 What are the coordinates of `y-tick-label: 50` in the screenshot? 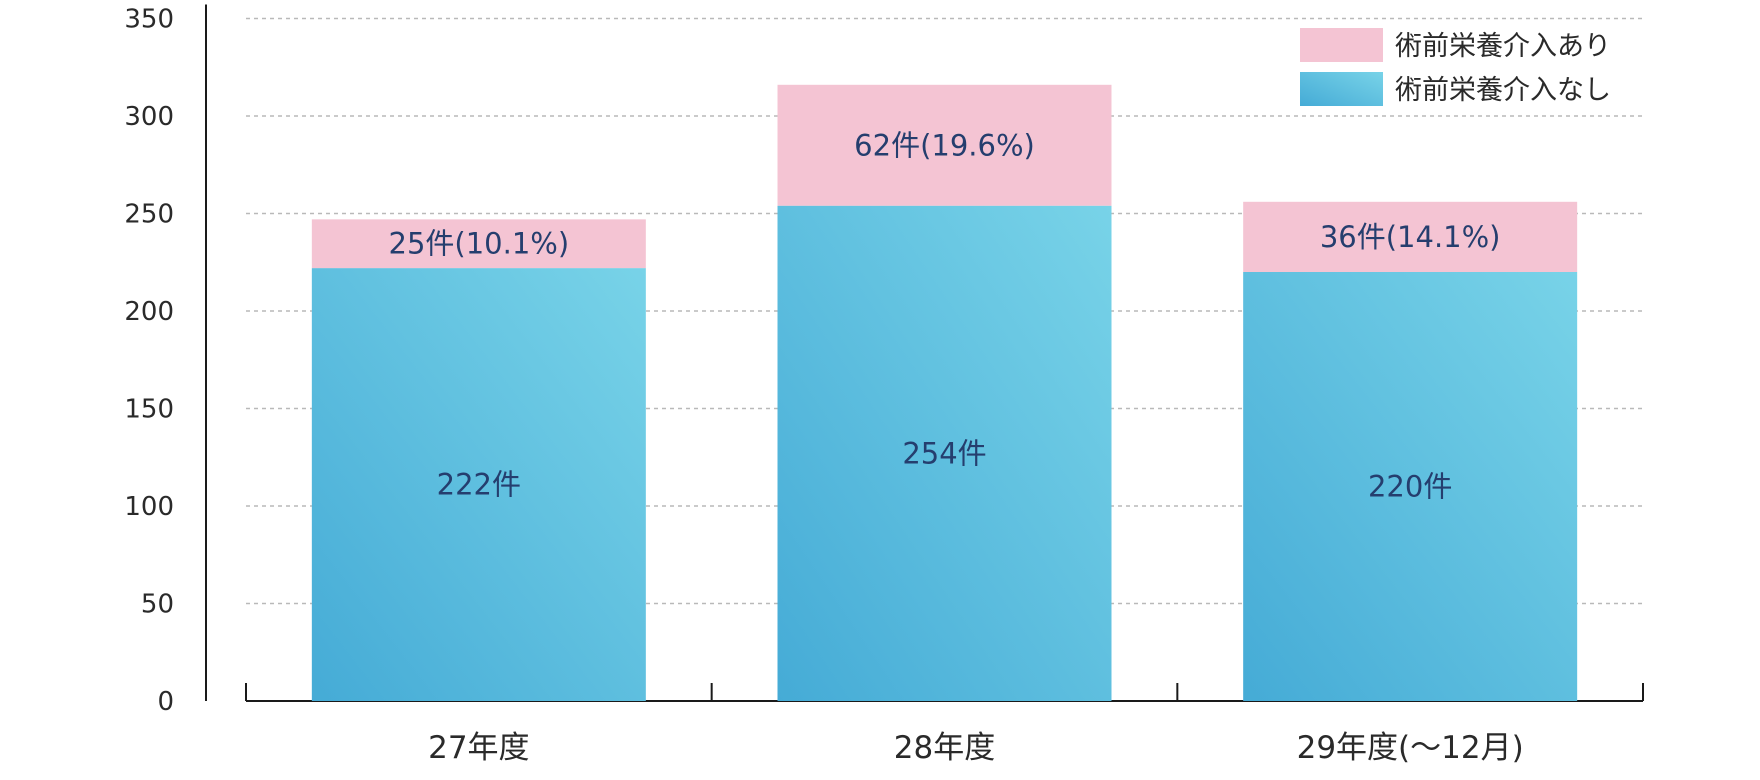 It's located at (157, 605).